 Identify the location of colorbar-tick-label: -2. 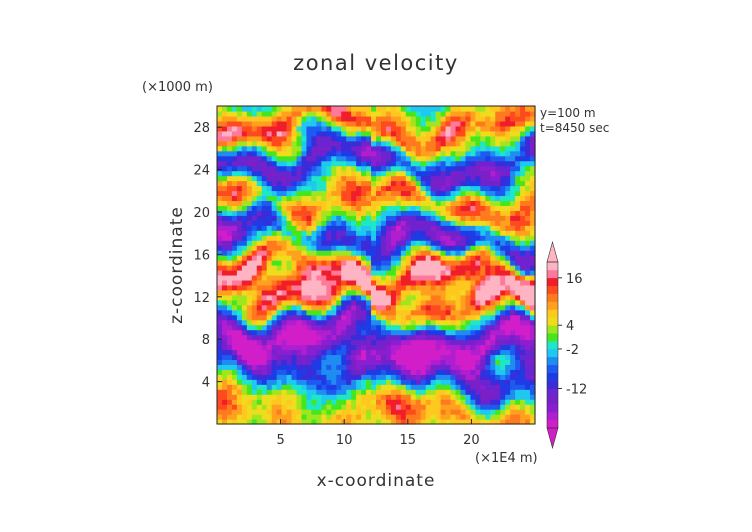
(572, 350).